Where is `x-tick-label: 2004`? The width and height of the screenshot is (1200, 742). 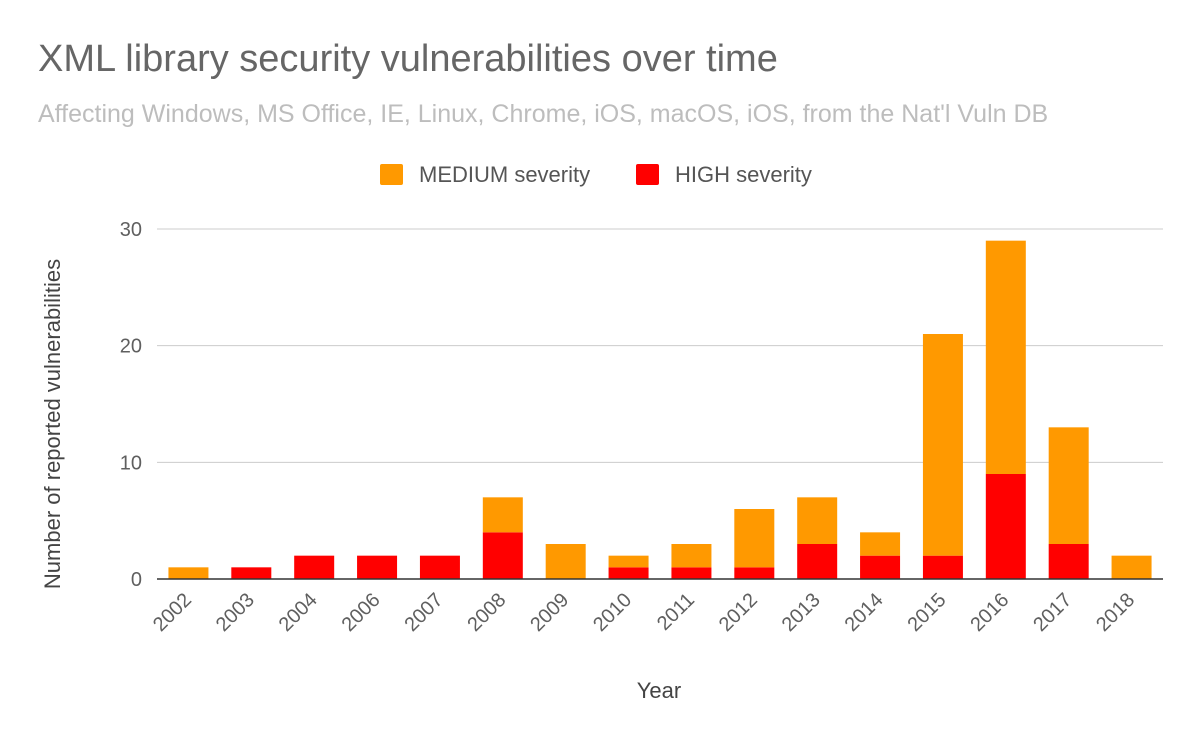
x-tick-label: 2004 is located at coordinates (298, 612).